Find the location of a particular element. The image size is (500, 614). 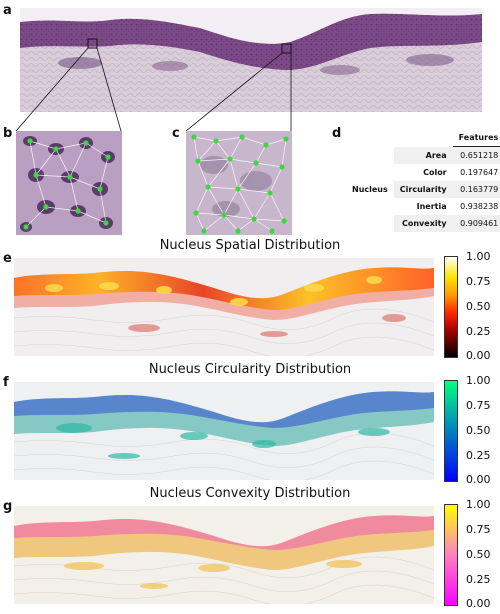

heatmap-title-convexity: Nucleus Convexity Distribution is located at coordinates (250, 493).